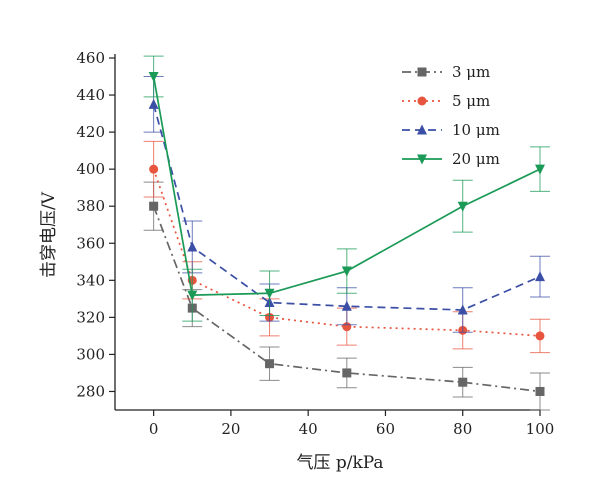  Describe the element at coordinates (476, 130) in the screenshot. I see `legend-label: 10 μm` at that location.